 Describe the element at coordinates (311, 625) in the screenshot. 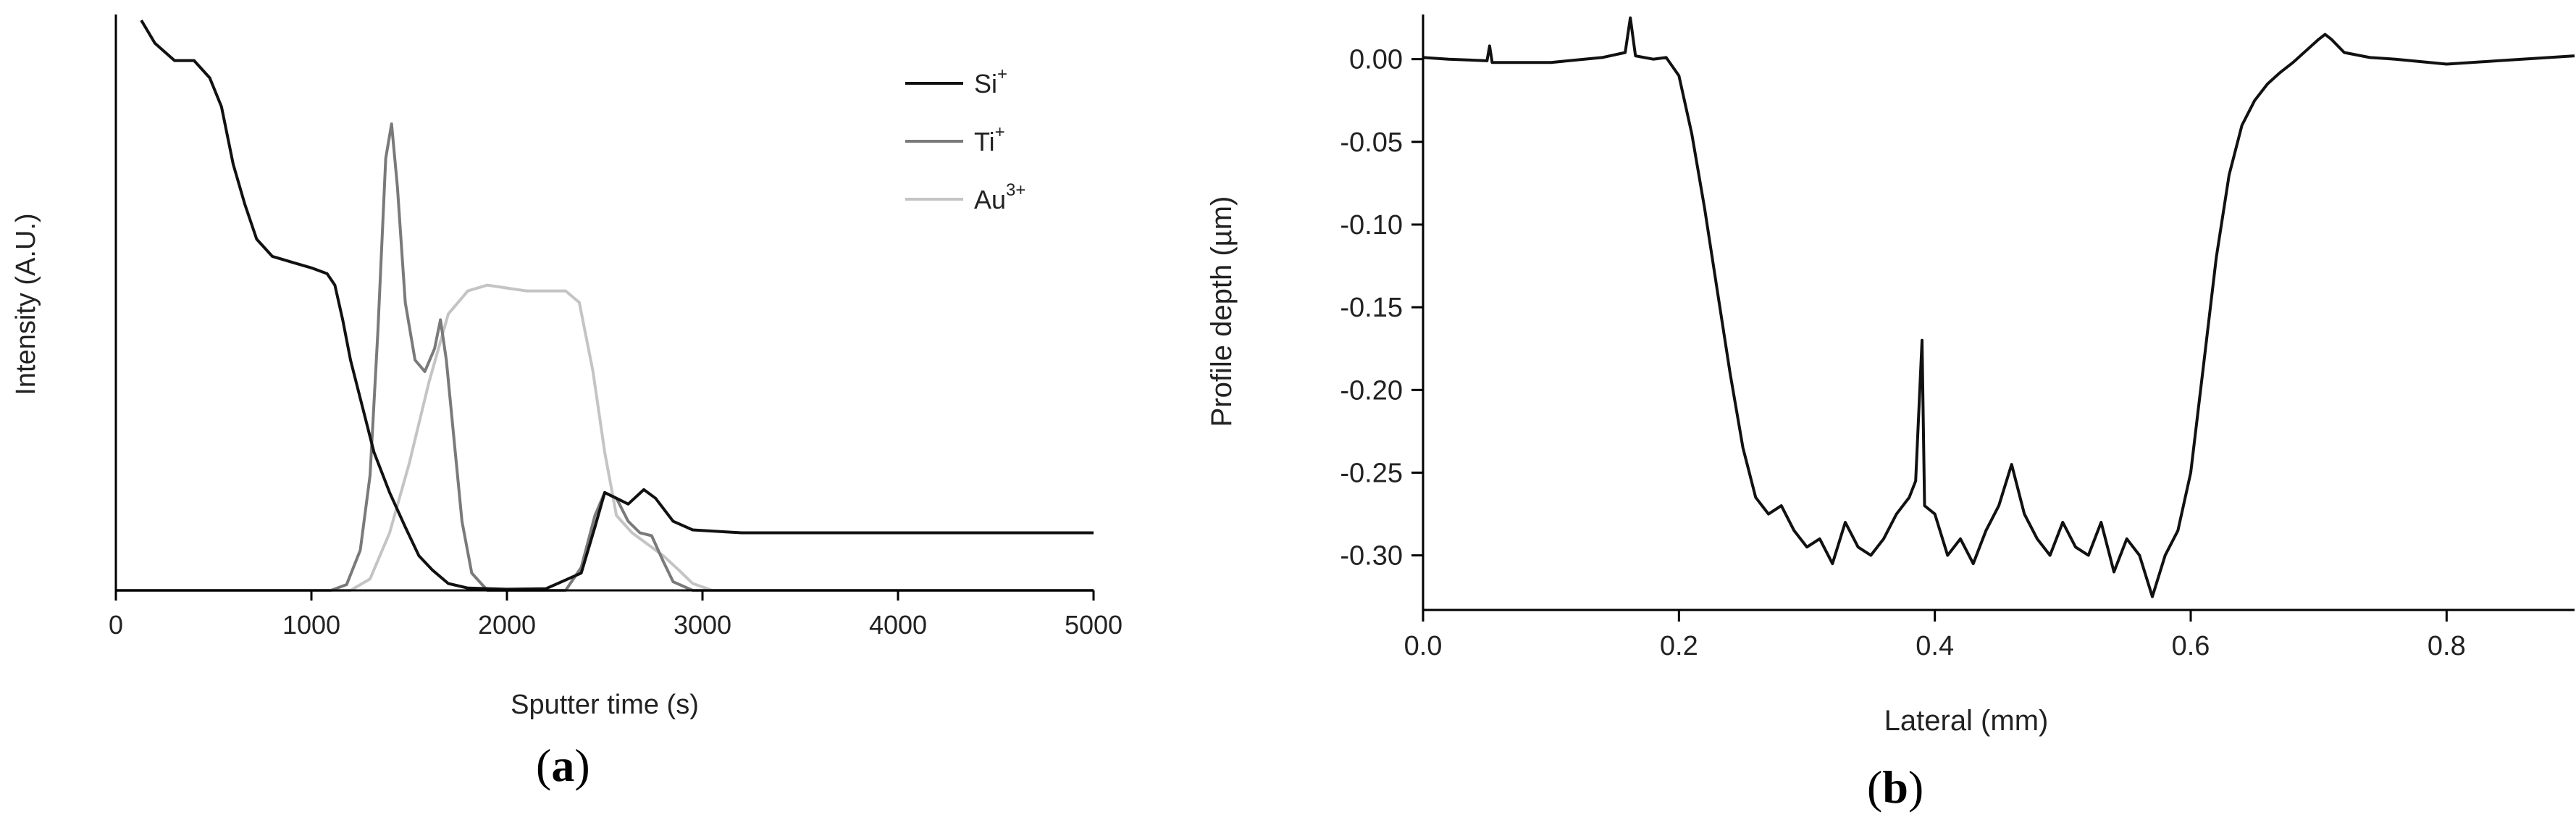

I see `panel-a-x-tick-label: 1000` at that location.